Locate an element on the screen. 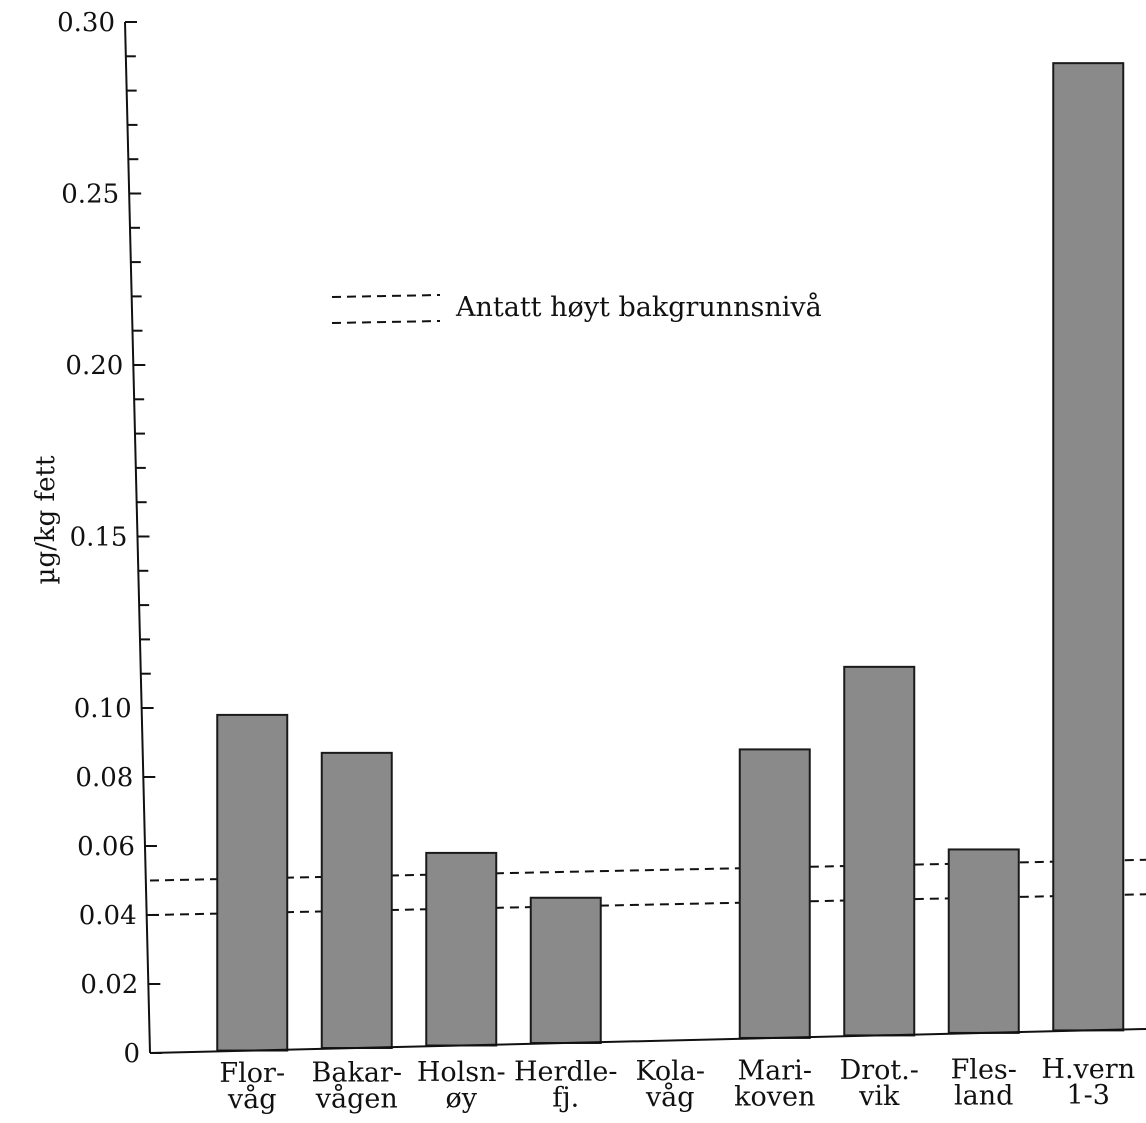 The width and height of the screenshot is (1146, 1123). y-tick-label: 0.30 is located at coordinates (86, 23).